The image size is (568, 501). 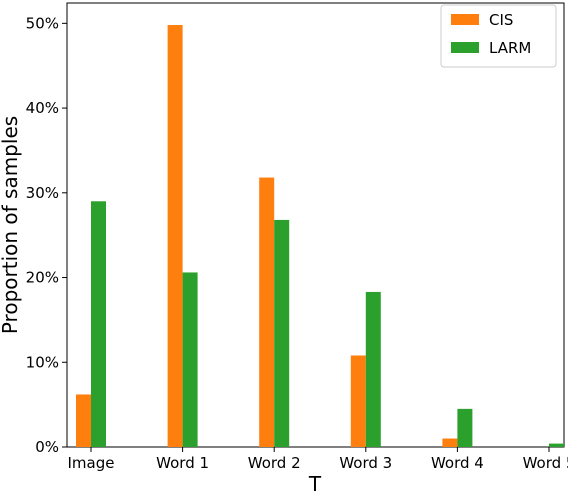 I want to click on x-tick-label: Word 2, so click(x=274, y=463).